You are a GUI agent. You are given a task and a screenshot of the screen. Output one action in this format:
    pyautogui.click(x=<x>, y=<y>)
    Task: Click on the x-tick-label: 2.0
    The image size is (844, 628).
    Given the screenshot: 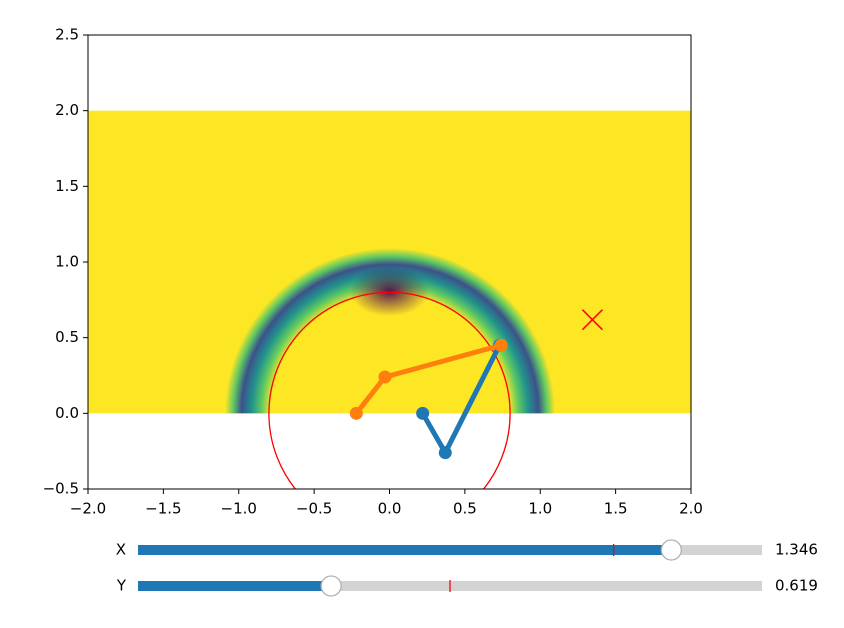 What is the action you would take?
    pyautogui.click(x=691, y=509)
    